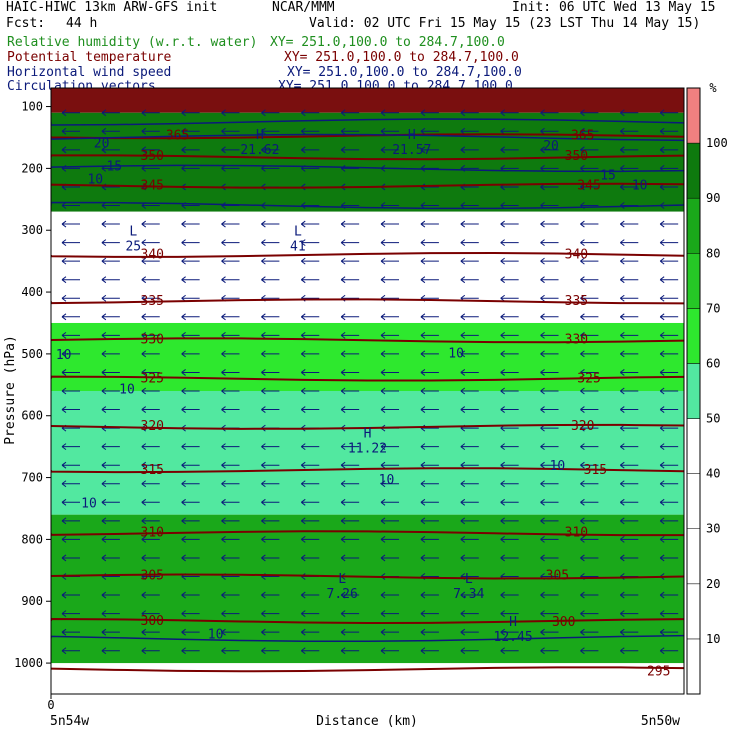  Describe the element at coordinates (713, 584) in the screenshot. I see `colorbar-tick-label: 20` at that location.